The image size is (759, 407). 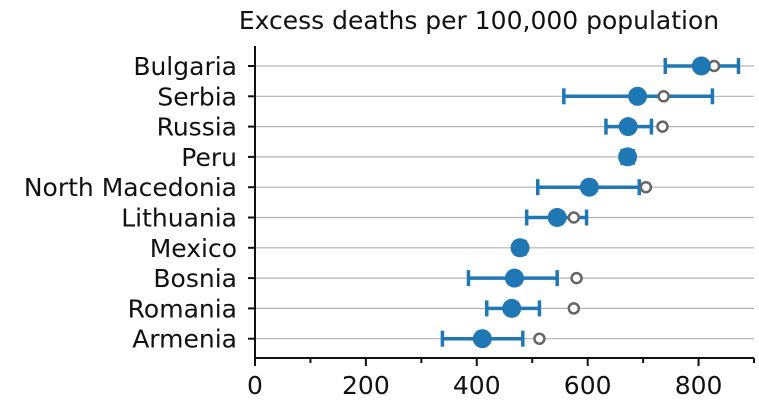 What do you see at coordinates (662, 126) in the screenshot?
I see `comparison-point-russia` at bounding box center [662, 126].